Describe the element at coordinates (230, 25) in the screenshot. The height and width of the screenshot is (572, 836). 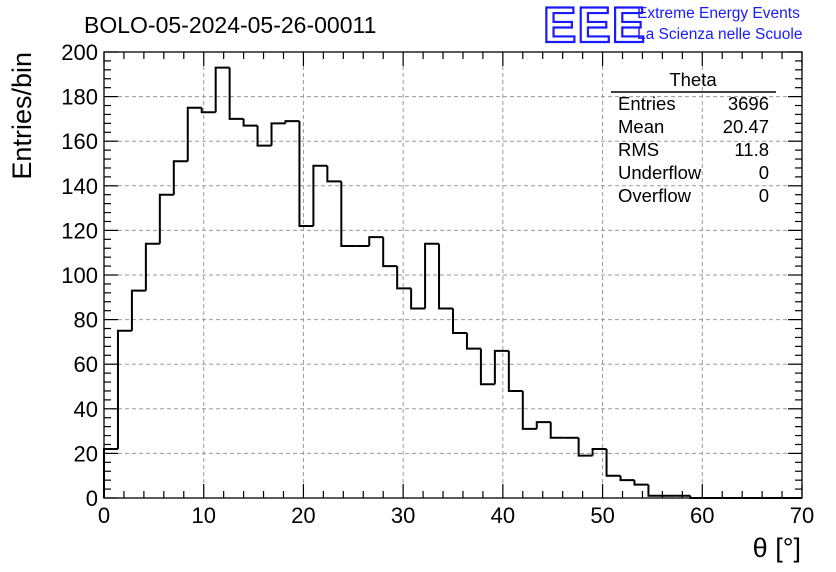
I see `chart-title: BOLO-05-2024-05-26-00011` at that location.